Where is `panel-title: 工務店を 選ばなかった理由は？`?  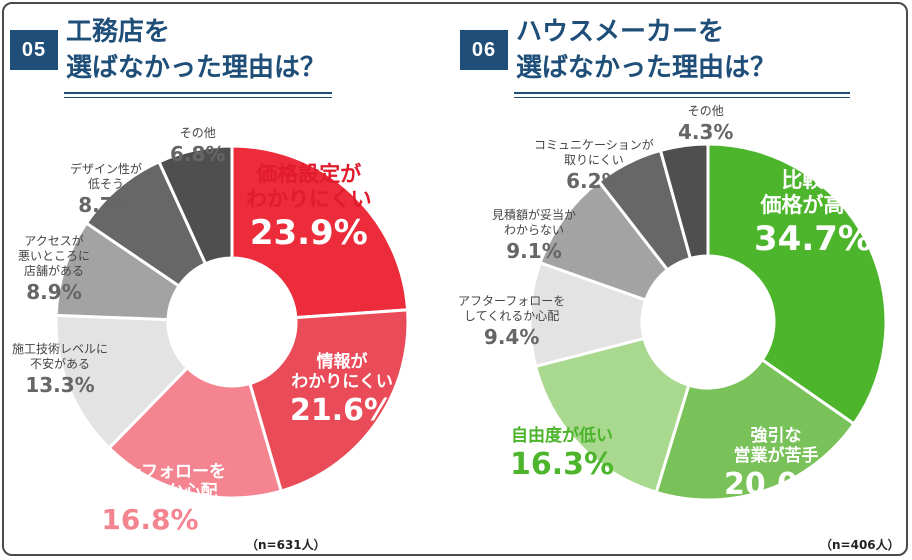
panel-title: 工務店を 選ばなかった理由は？ is located at coordinates (196, 50).